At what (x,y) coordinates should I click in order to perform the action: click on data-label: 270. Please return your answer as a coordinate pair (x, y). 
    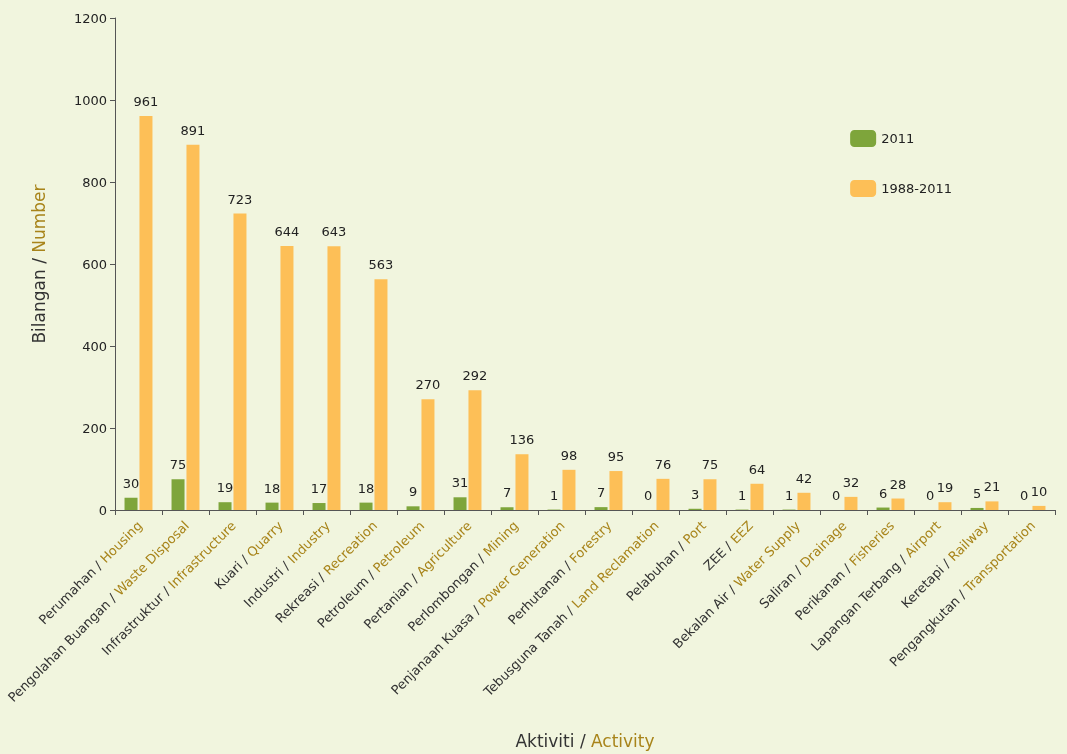
    Looking at the image, I should click on (428, 385).